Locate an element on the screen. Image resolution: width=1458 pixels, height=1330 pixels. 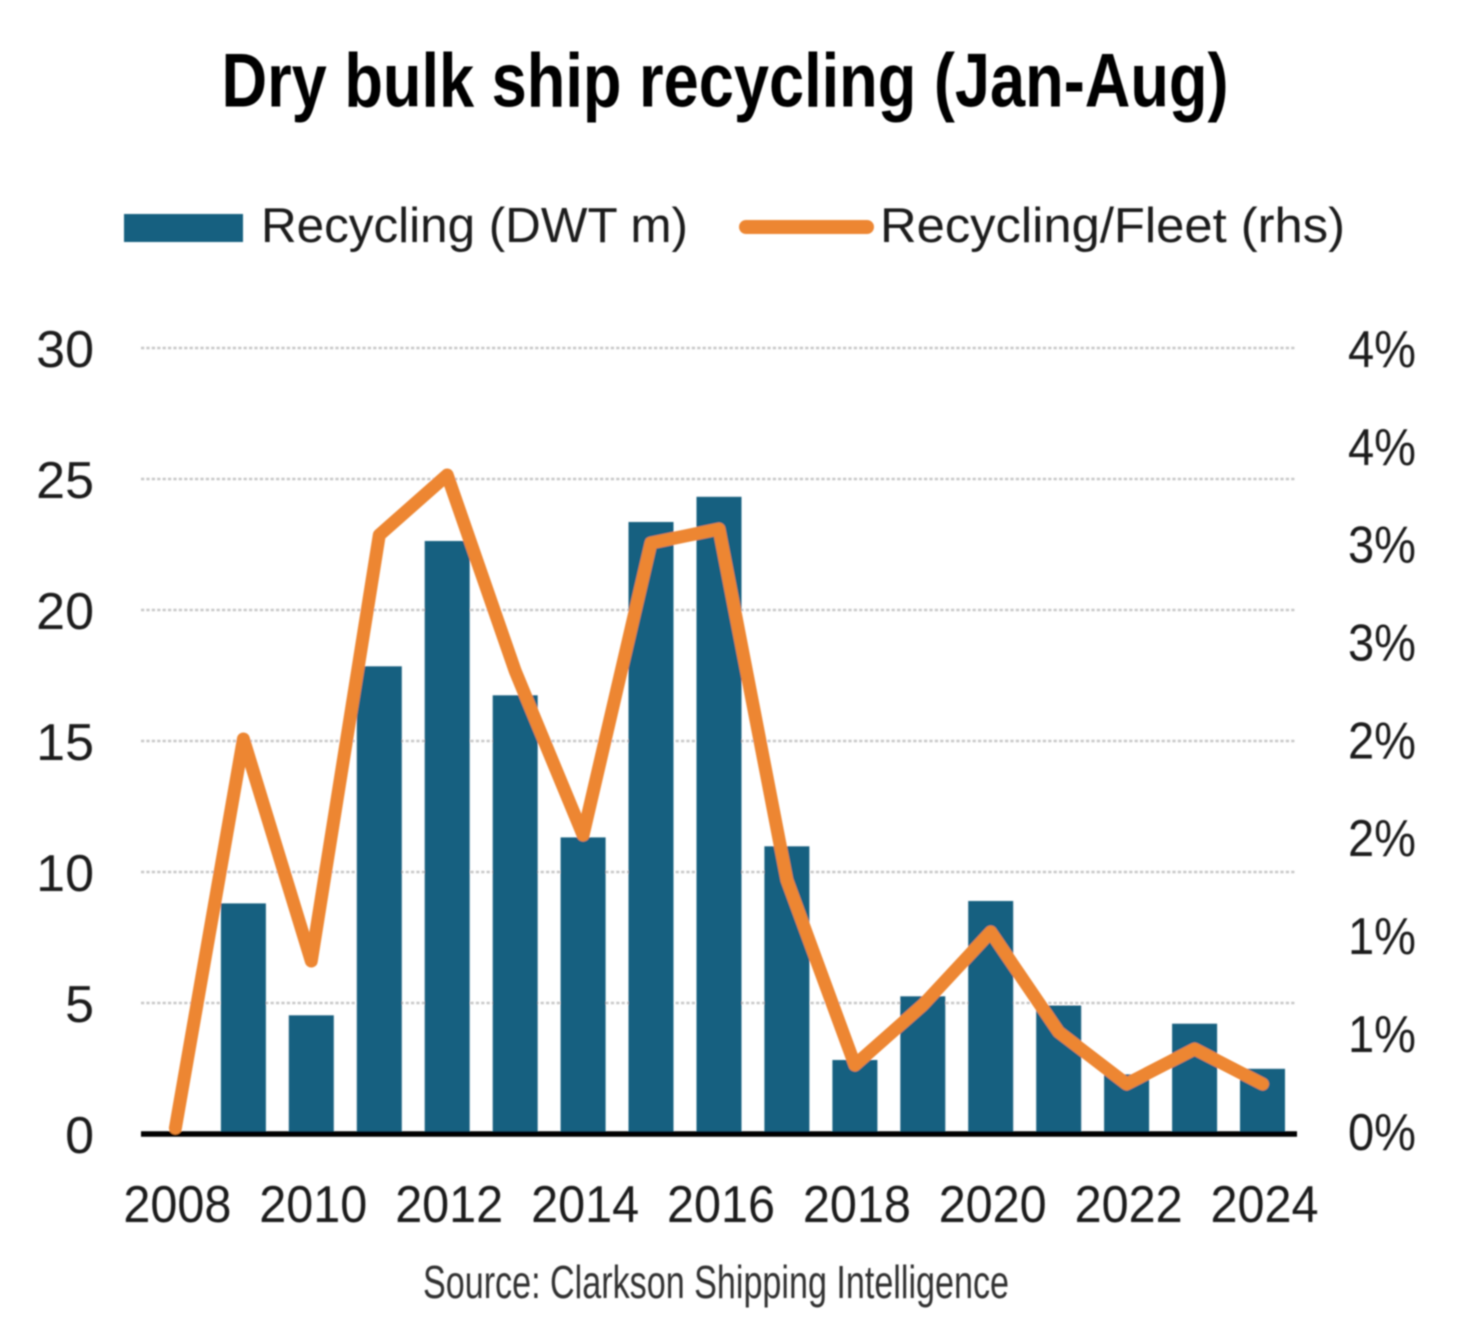
svg-text: 2014 is located at coordinates (585, 1205).